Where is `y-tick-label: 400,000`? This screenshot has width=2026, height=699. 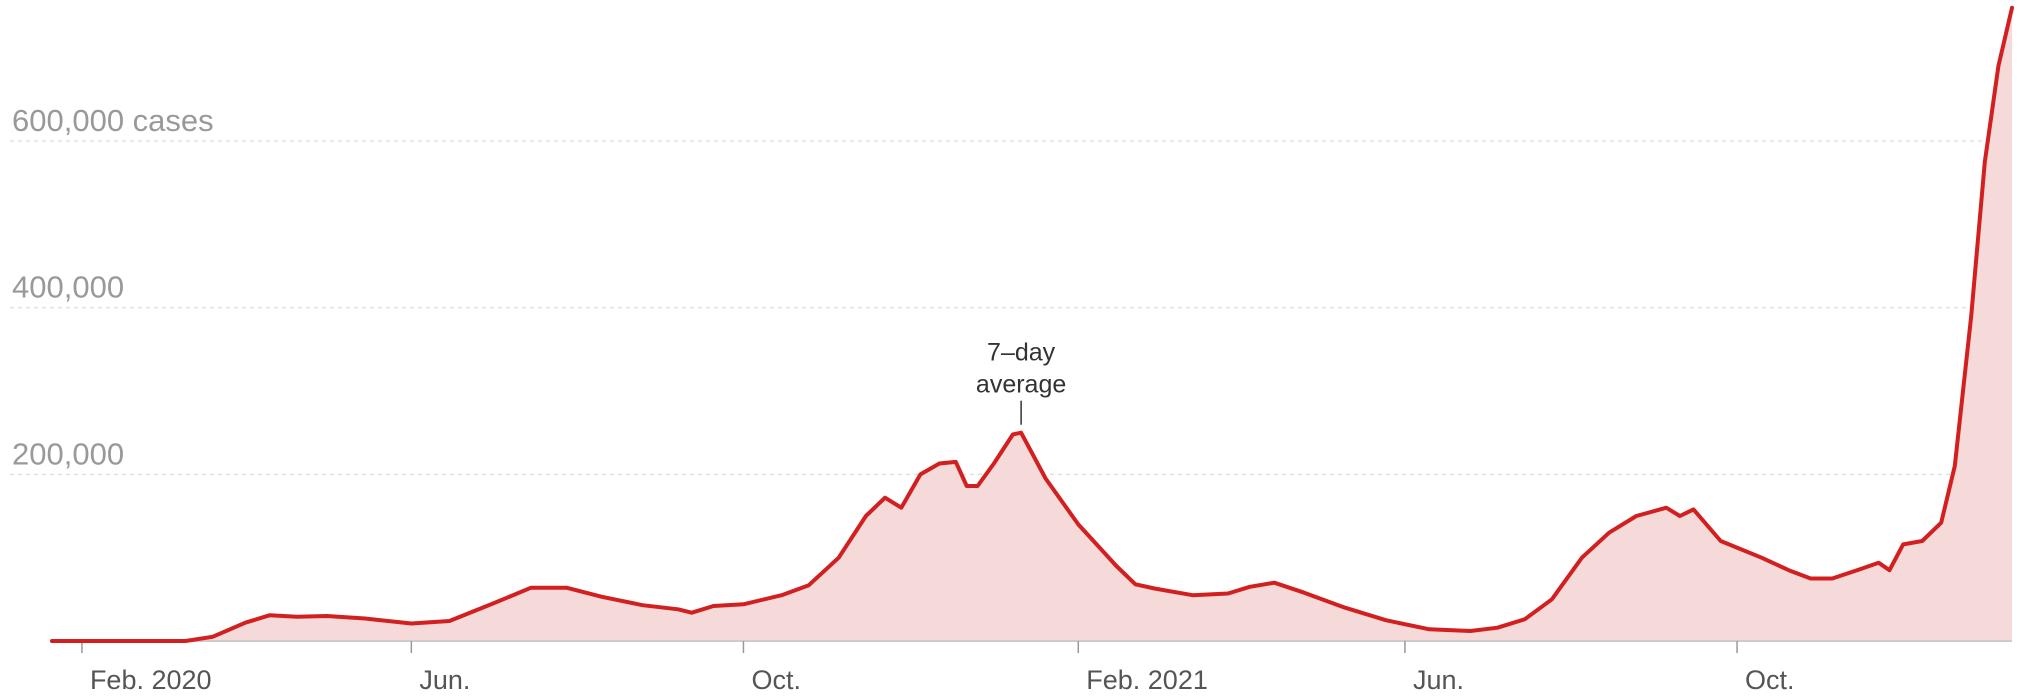 y-tick-label: 400,000 is located at coordinates (68, 287).